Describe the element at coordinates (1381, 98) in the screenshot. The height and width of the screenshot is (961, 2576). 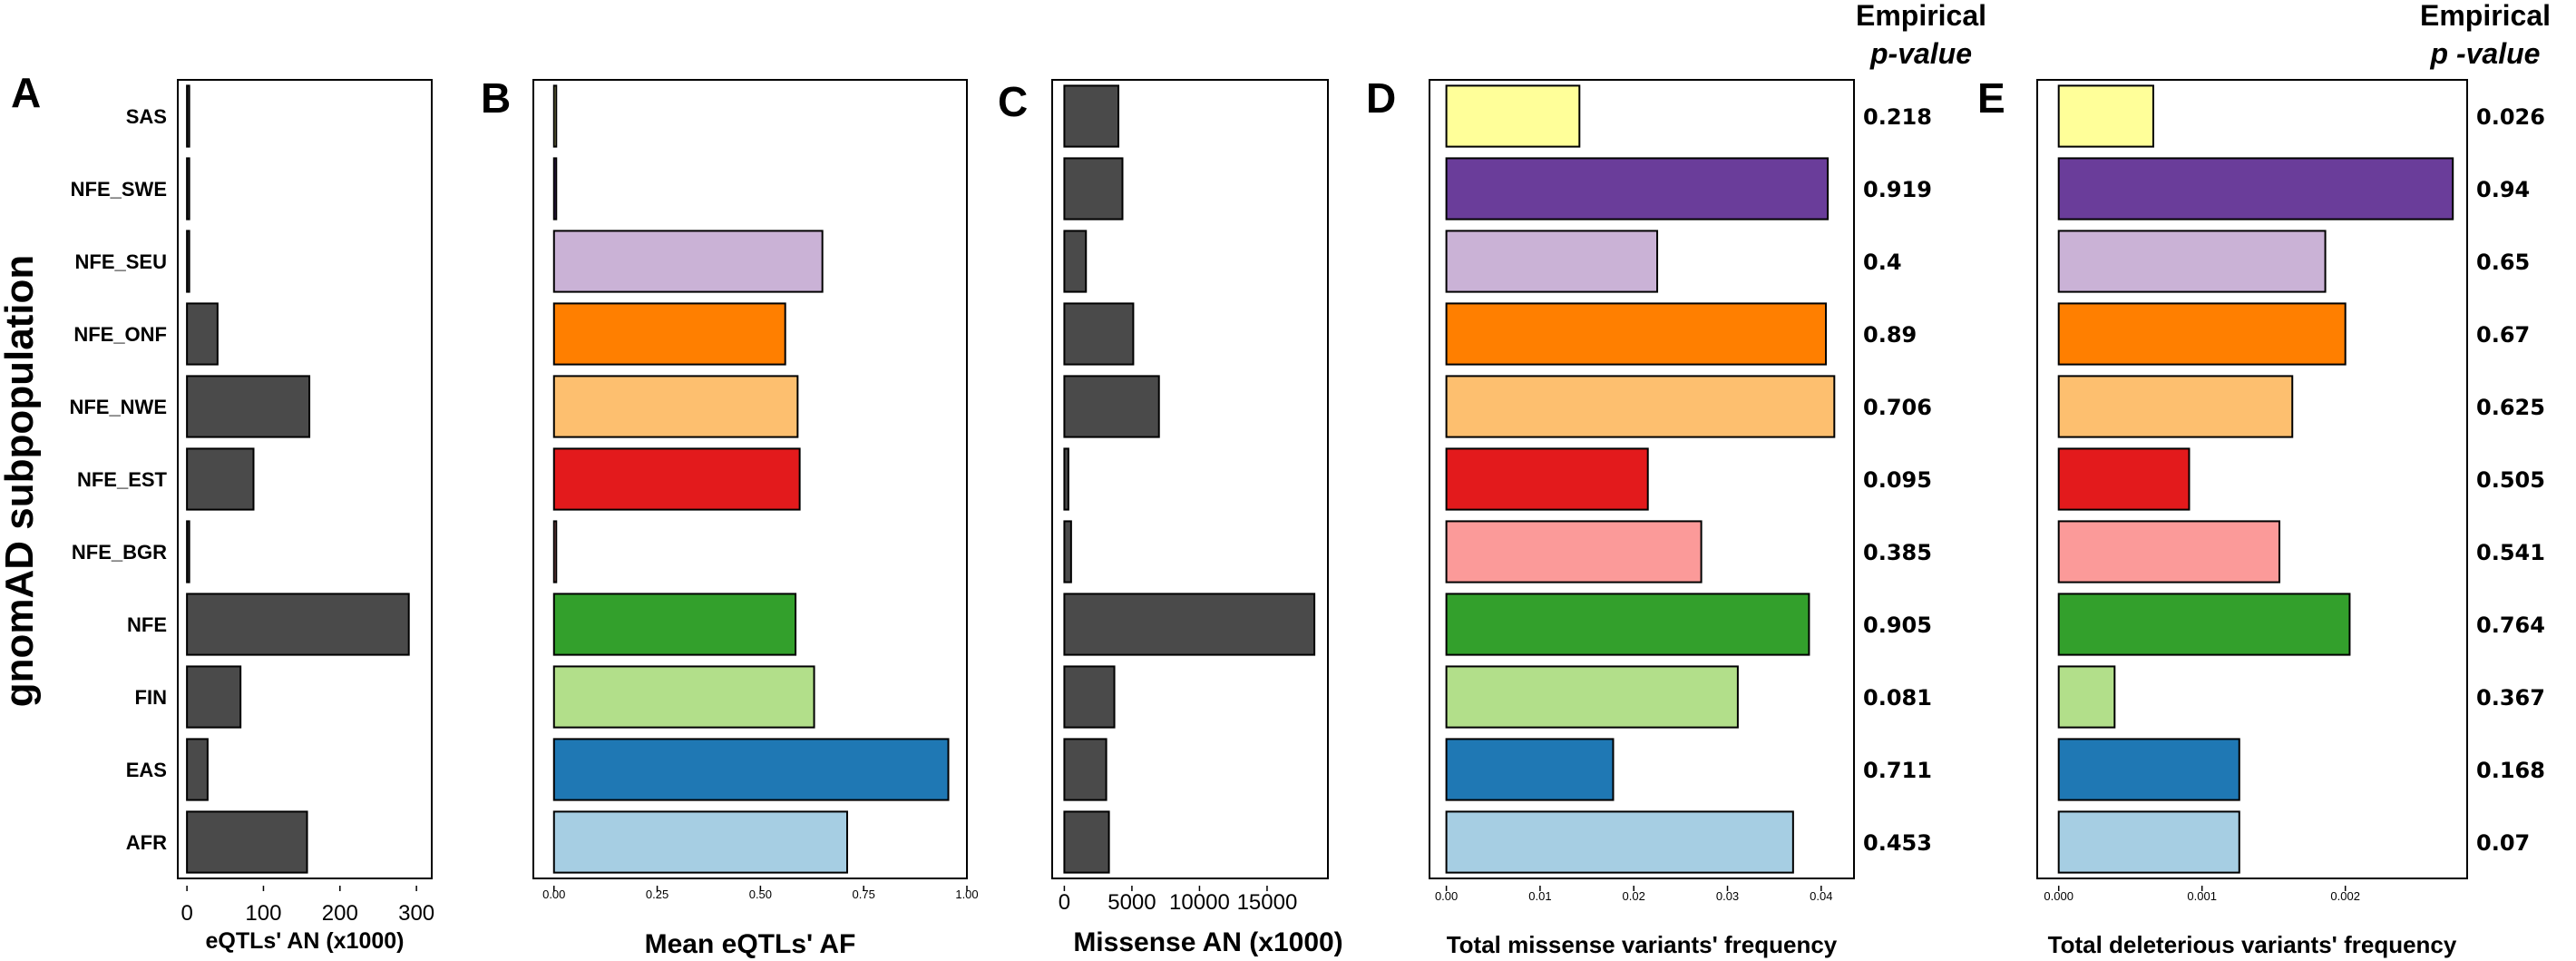
I see `panel-label: D` at that location.